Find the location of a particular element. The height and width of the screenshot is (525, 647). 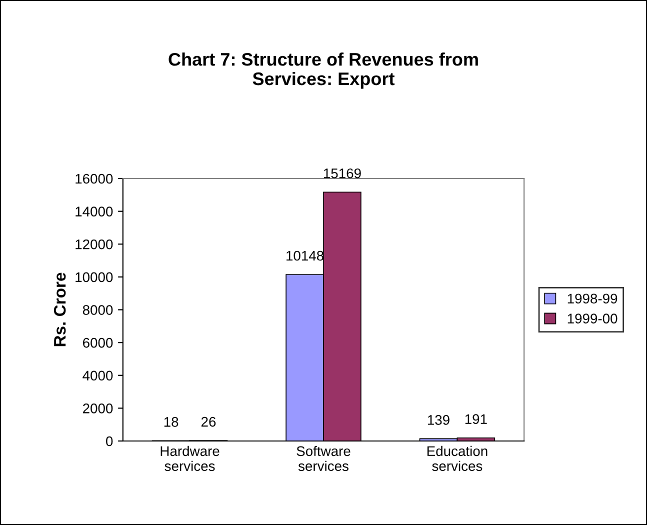

data-label: 26 is located at coordinates (208, 421).